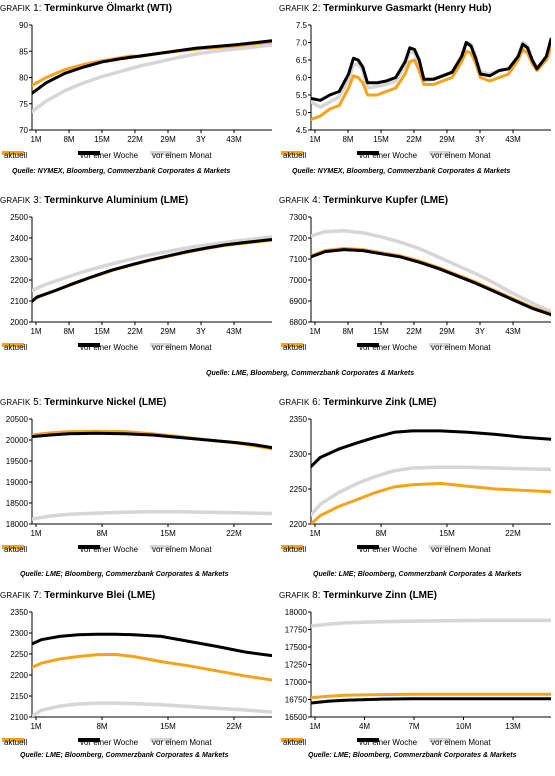  I want to click on y-tick-label: 2150, so click(19, 696).